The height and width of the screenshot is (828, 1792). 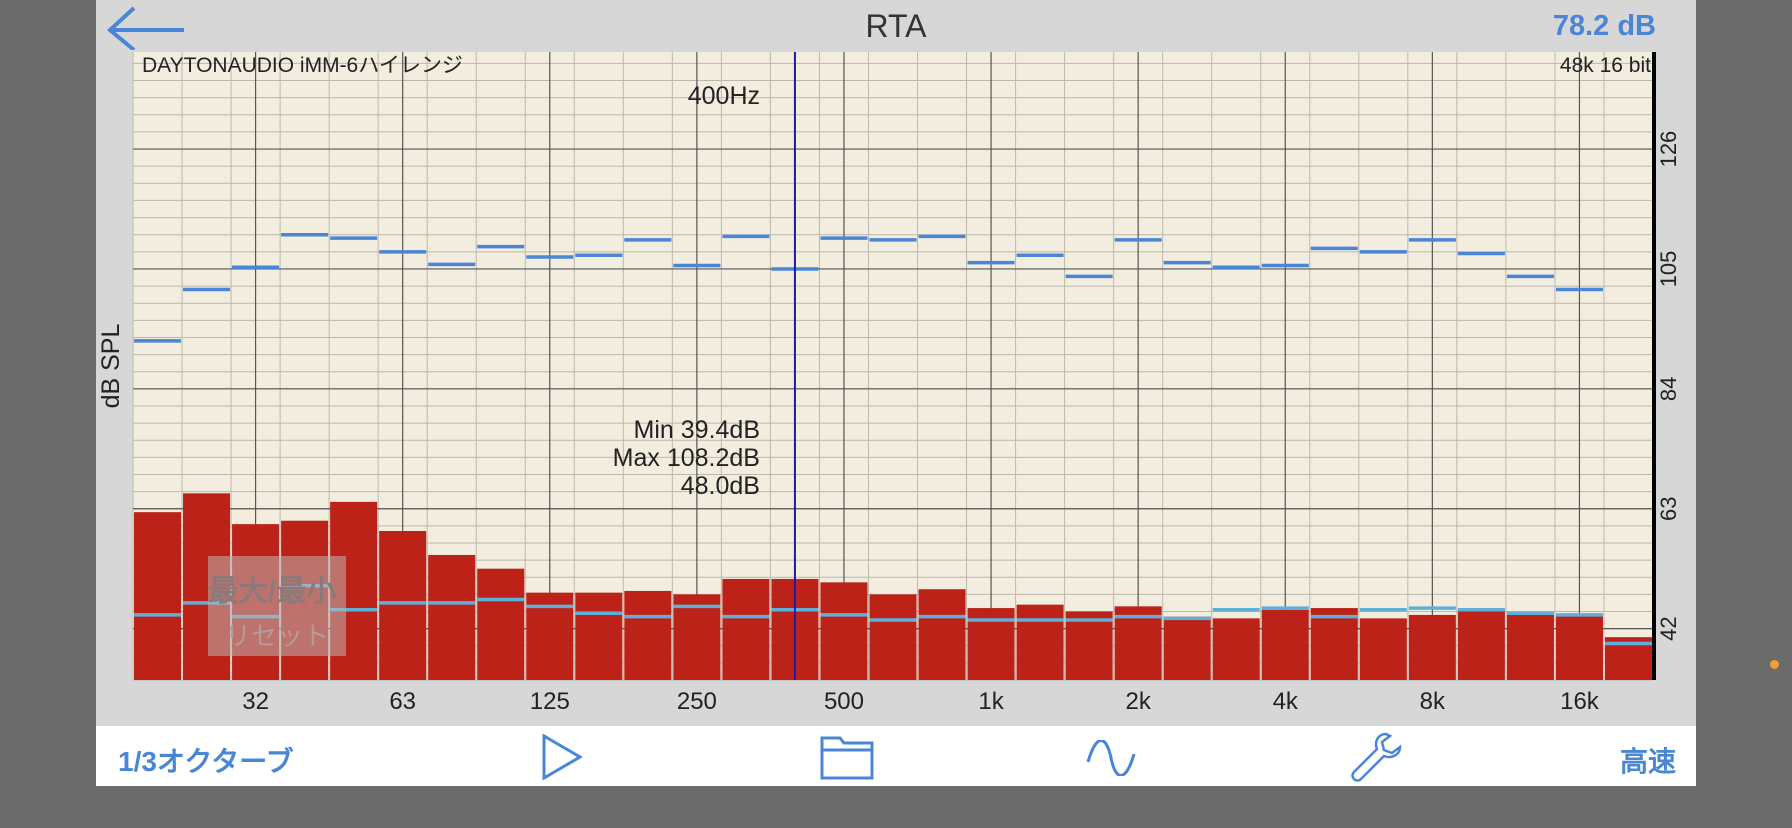 I want to click on sine-wave-icon, so click(x=1111, y=758).